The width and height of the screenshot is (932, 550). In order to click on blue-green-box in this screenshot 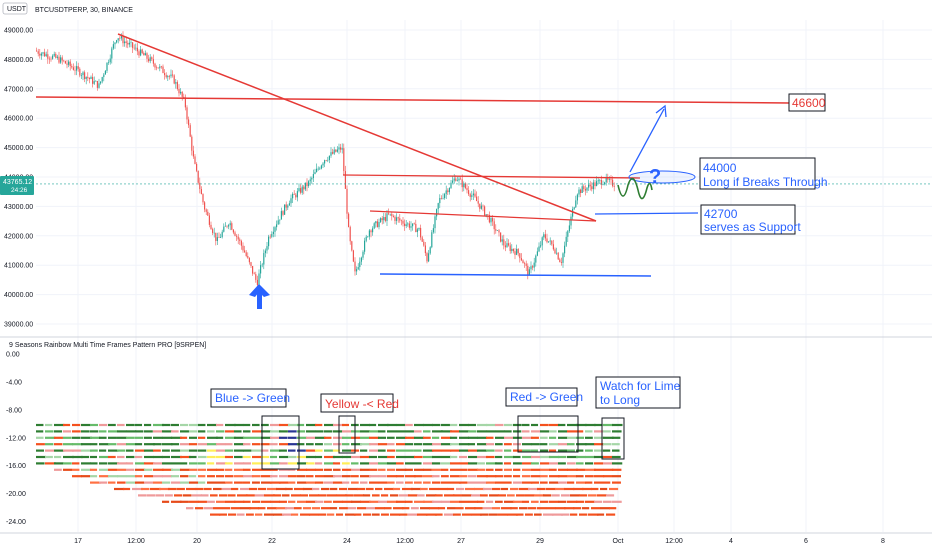, I will do `click(248, 398)`.